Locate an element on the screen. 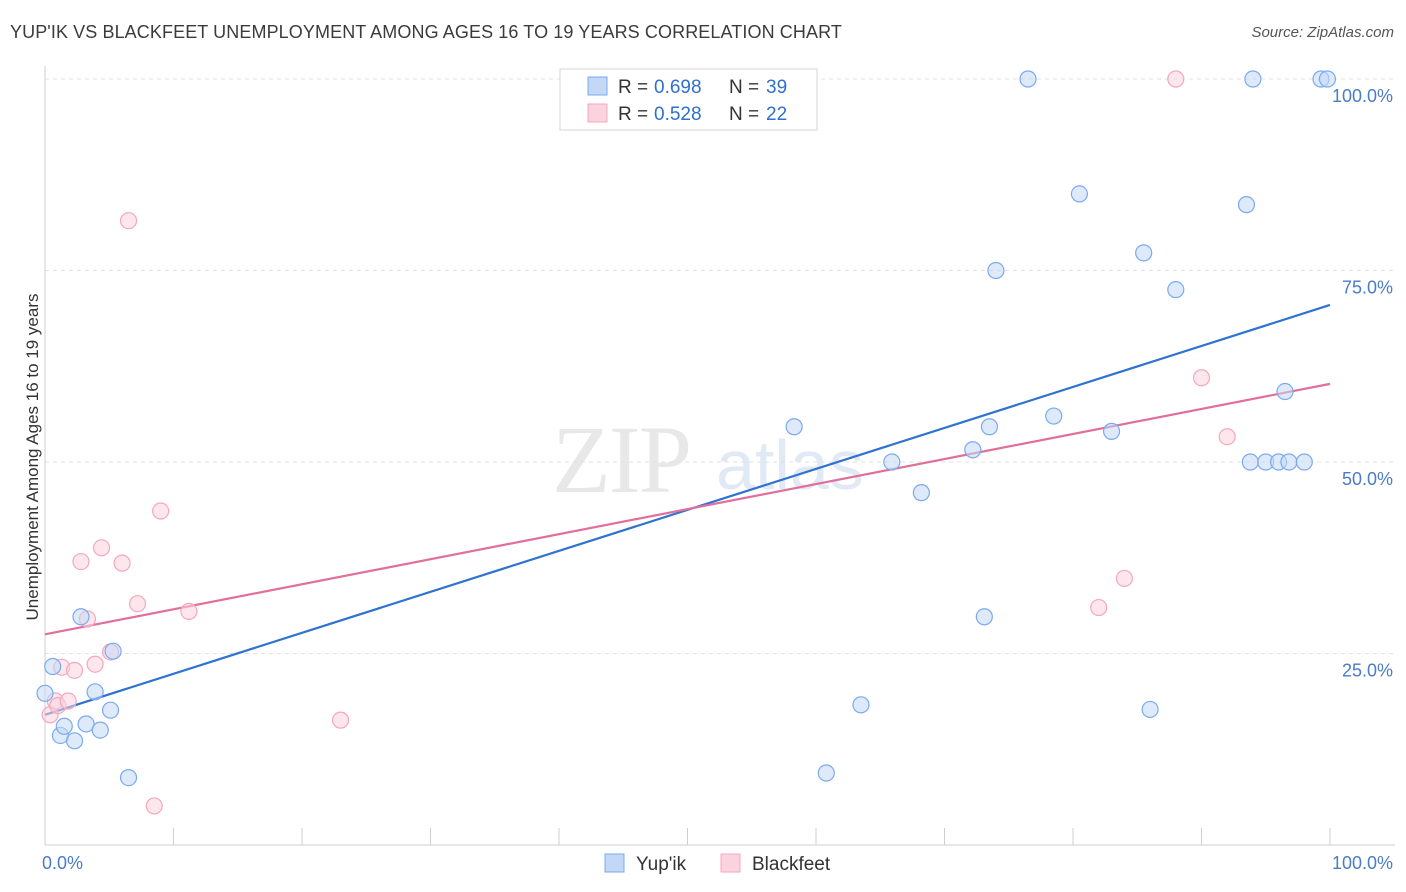 This screenshot has height=892, width=1406. legend-n-value-blackfeet: 22 is located at coordinates (776, 114).